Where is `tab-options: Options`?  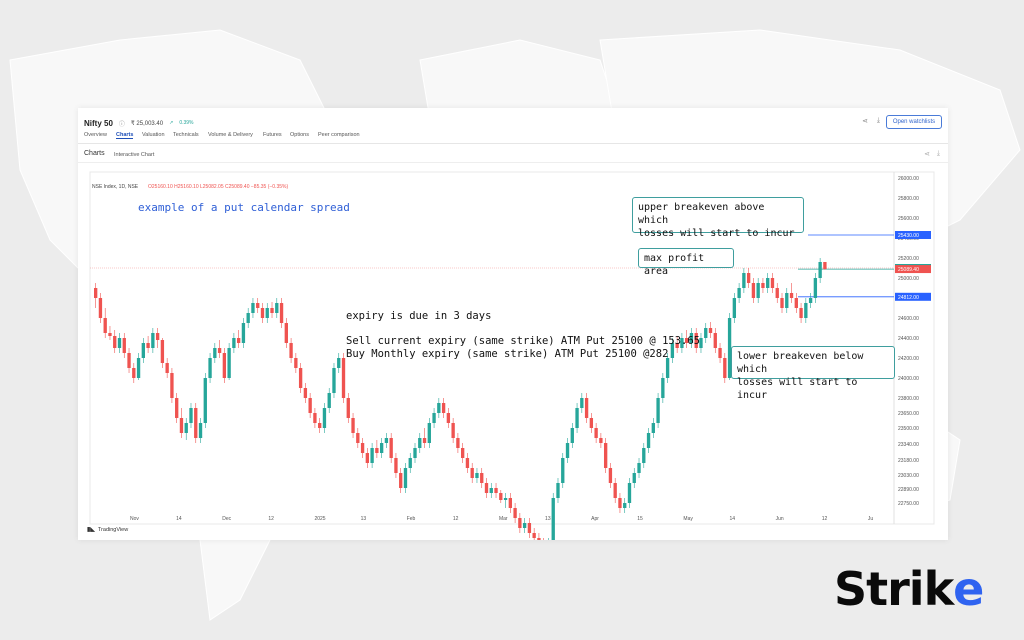 tab-options: Options is located at coordinates (299, 135).